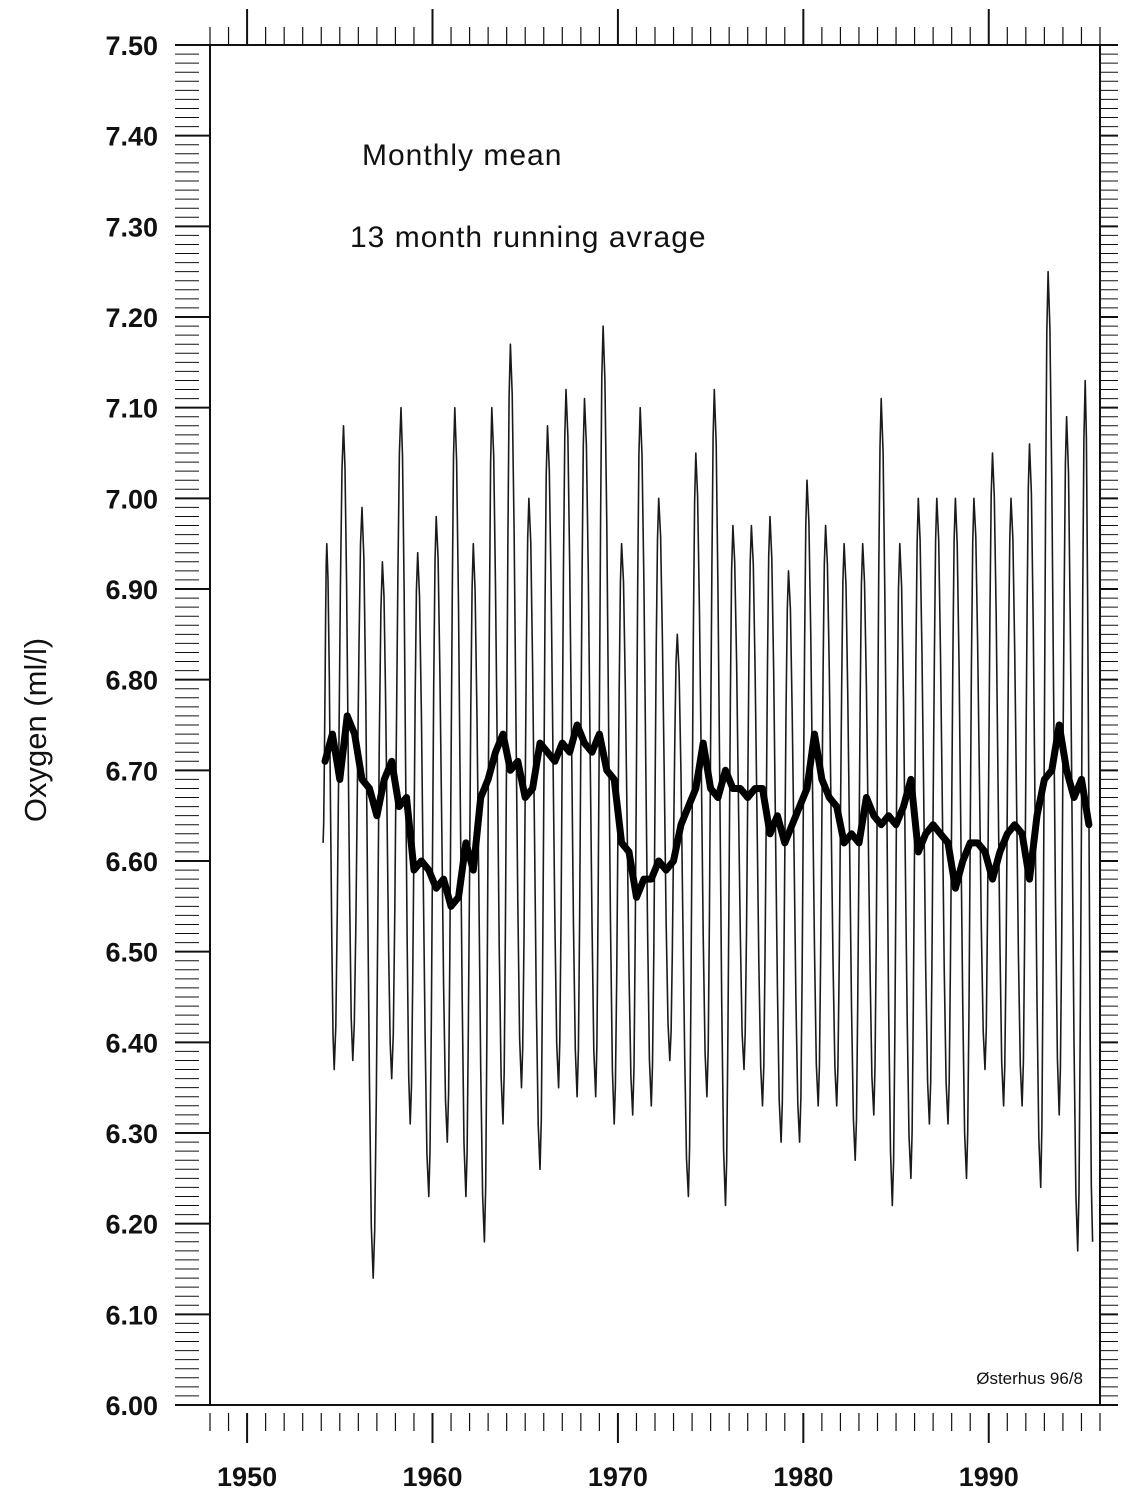  Describe the element at coordinates (131, 1225) in the screenshot. I see `y-tick-label: 6.20` at that location.